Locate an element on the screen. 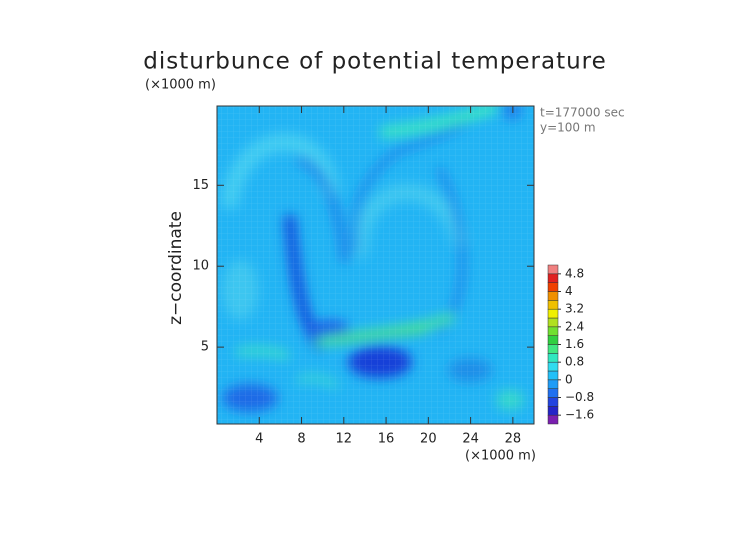  y-tick-label: 10 is located at coordinates (200, 266).